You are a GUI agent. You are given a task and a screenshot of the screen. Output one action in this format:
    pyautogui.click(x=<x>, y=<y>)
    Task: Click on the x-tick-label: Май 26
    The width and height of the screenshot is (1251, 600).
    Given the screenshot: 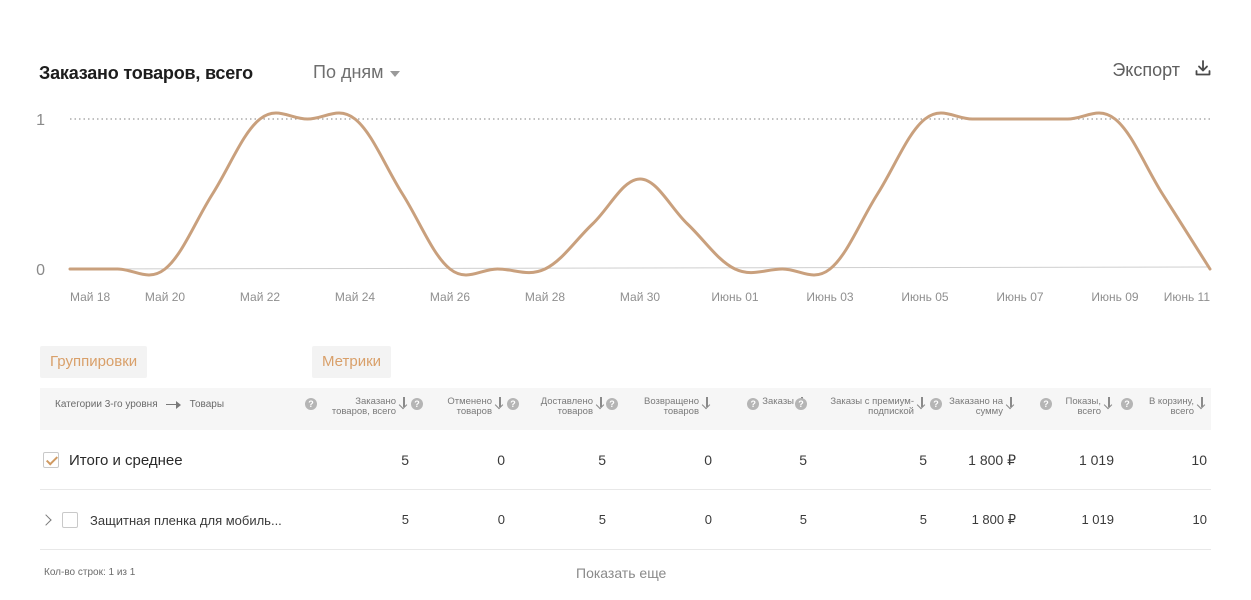 What is the action you would take?
    pyautogui.click(x=450, y=297)
    